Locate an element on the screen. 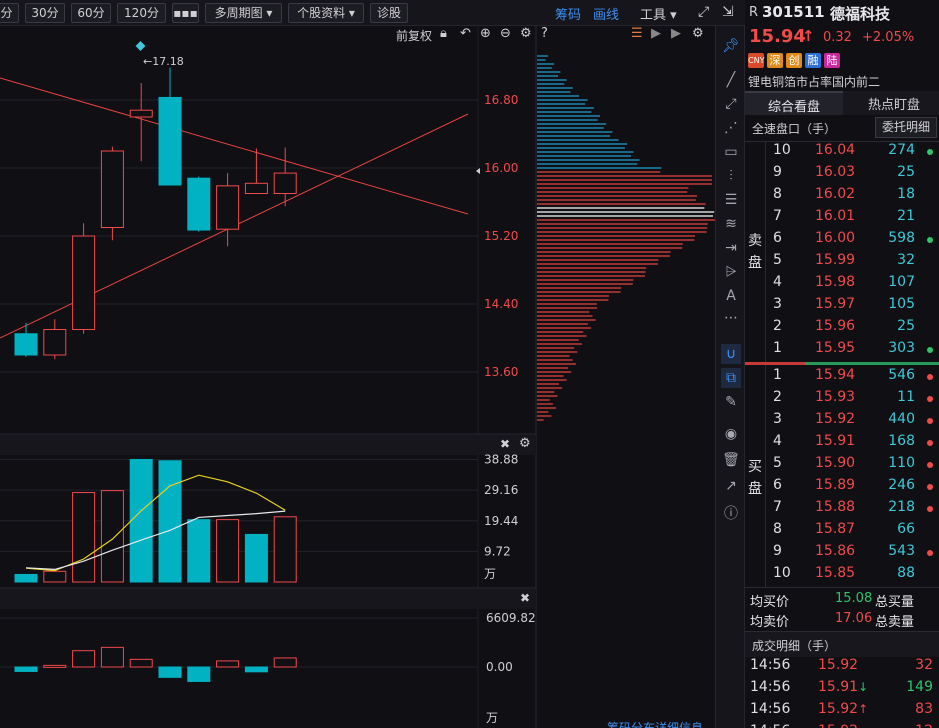 The width and height of the screenshot is (939, 728). zoom-in-icon: ⊕ is located at coordinates (485, 33).